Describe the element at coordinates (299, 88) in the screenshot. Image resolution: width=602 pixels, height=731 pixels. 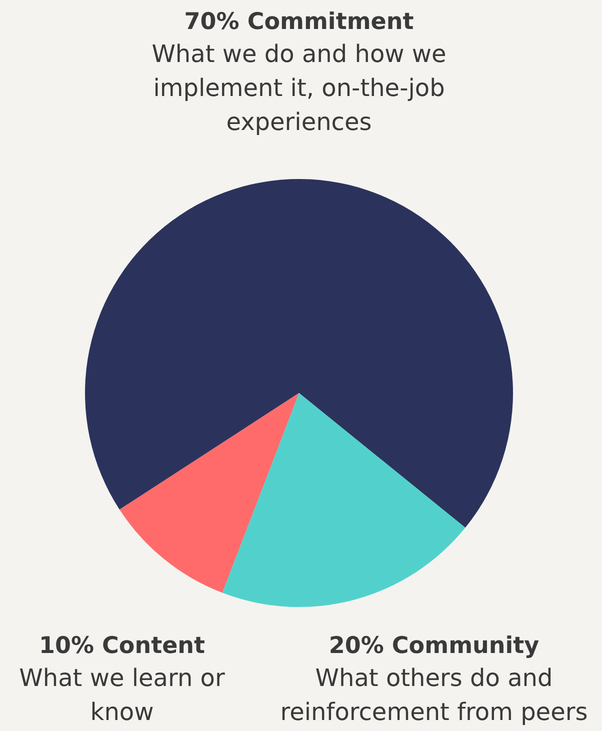
I see `text: What we do and how we implement it, on-the-job experiences` at that location.